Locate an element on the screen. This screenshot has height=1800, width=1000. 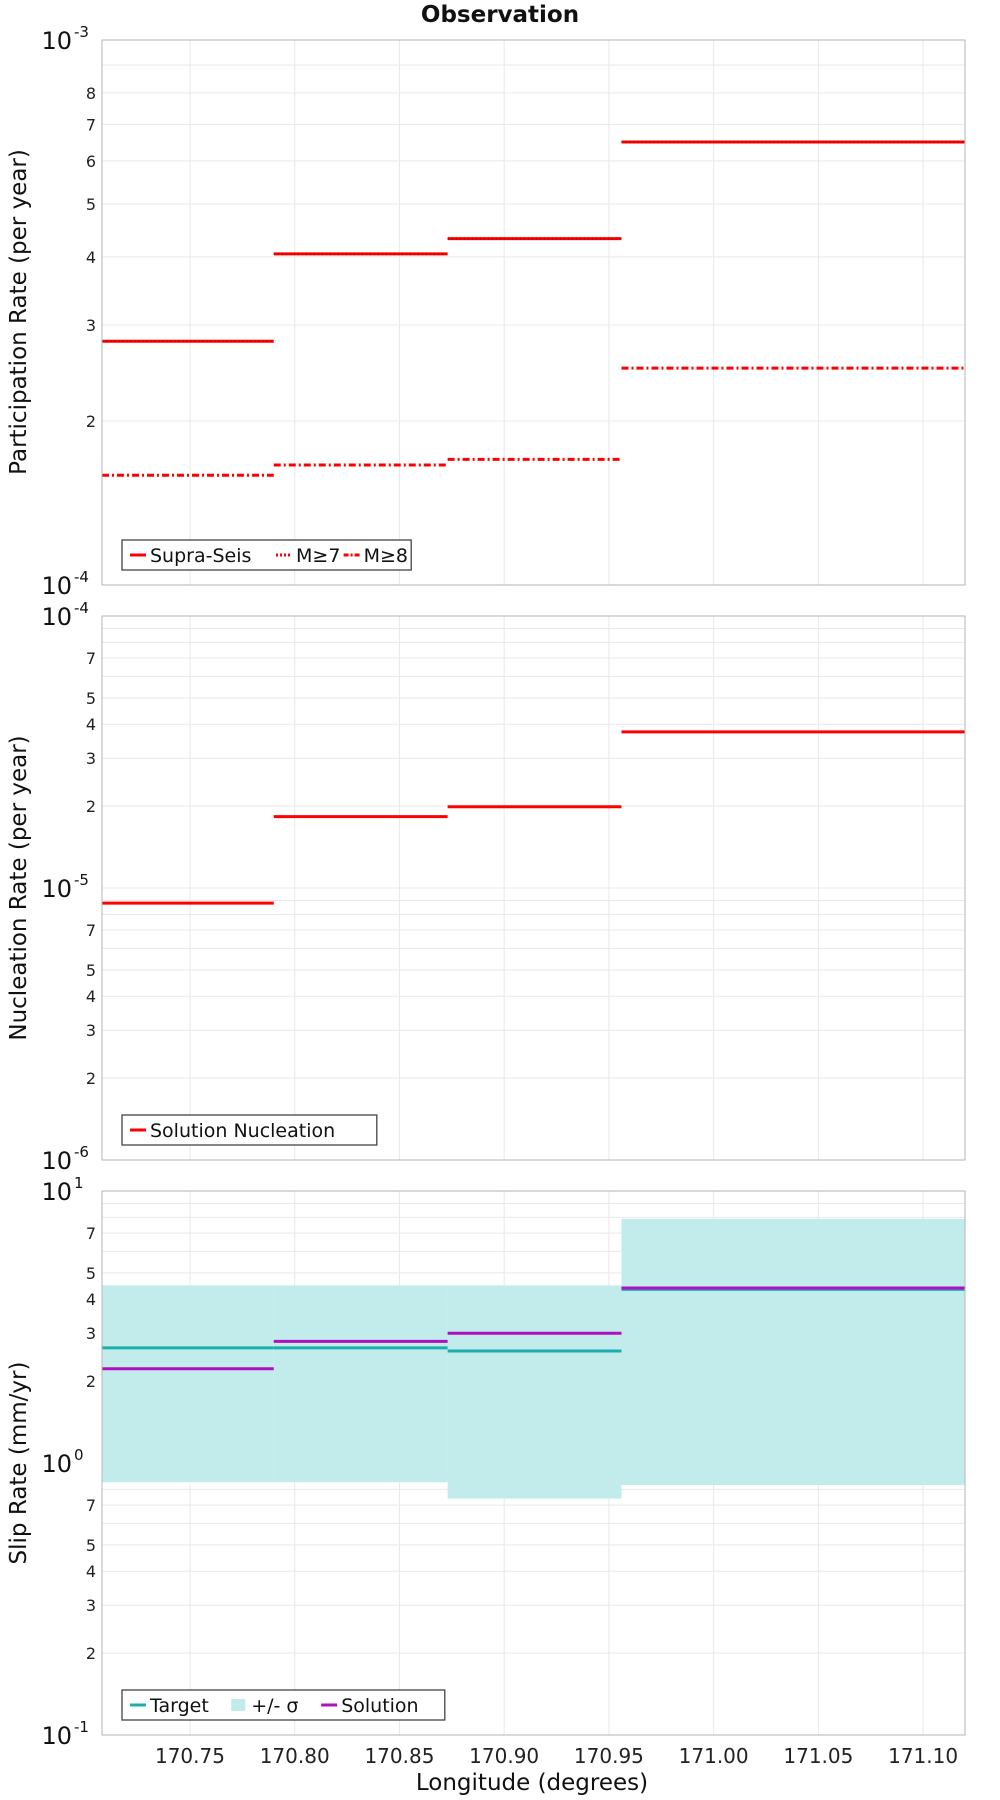
x-tick-label: 170.90 is located at coordinates (504, 1756).